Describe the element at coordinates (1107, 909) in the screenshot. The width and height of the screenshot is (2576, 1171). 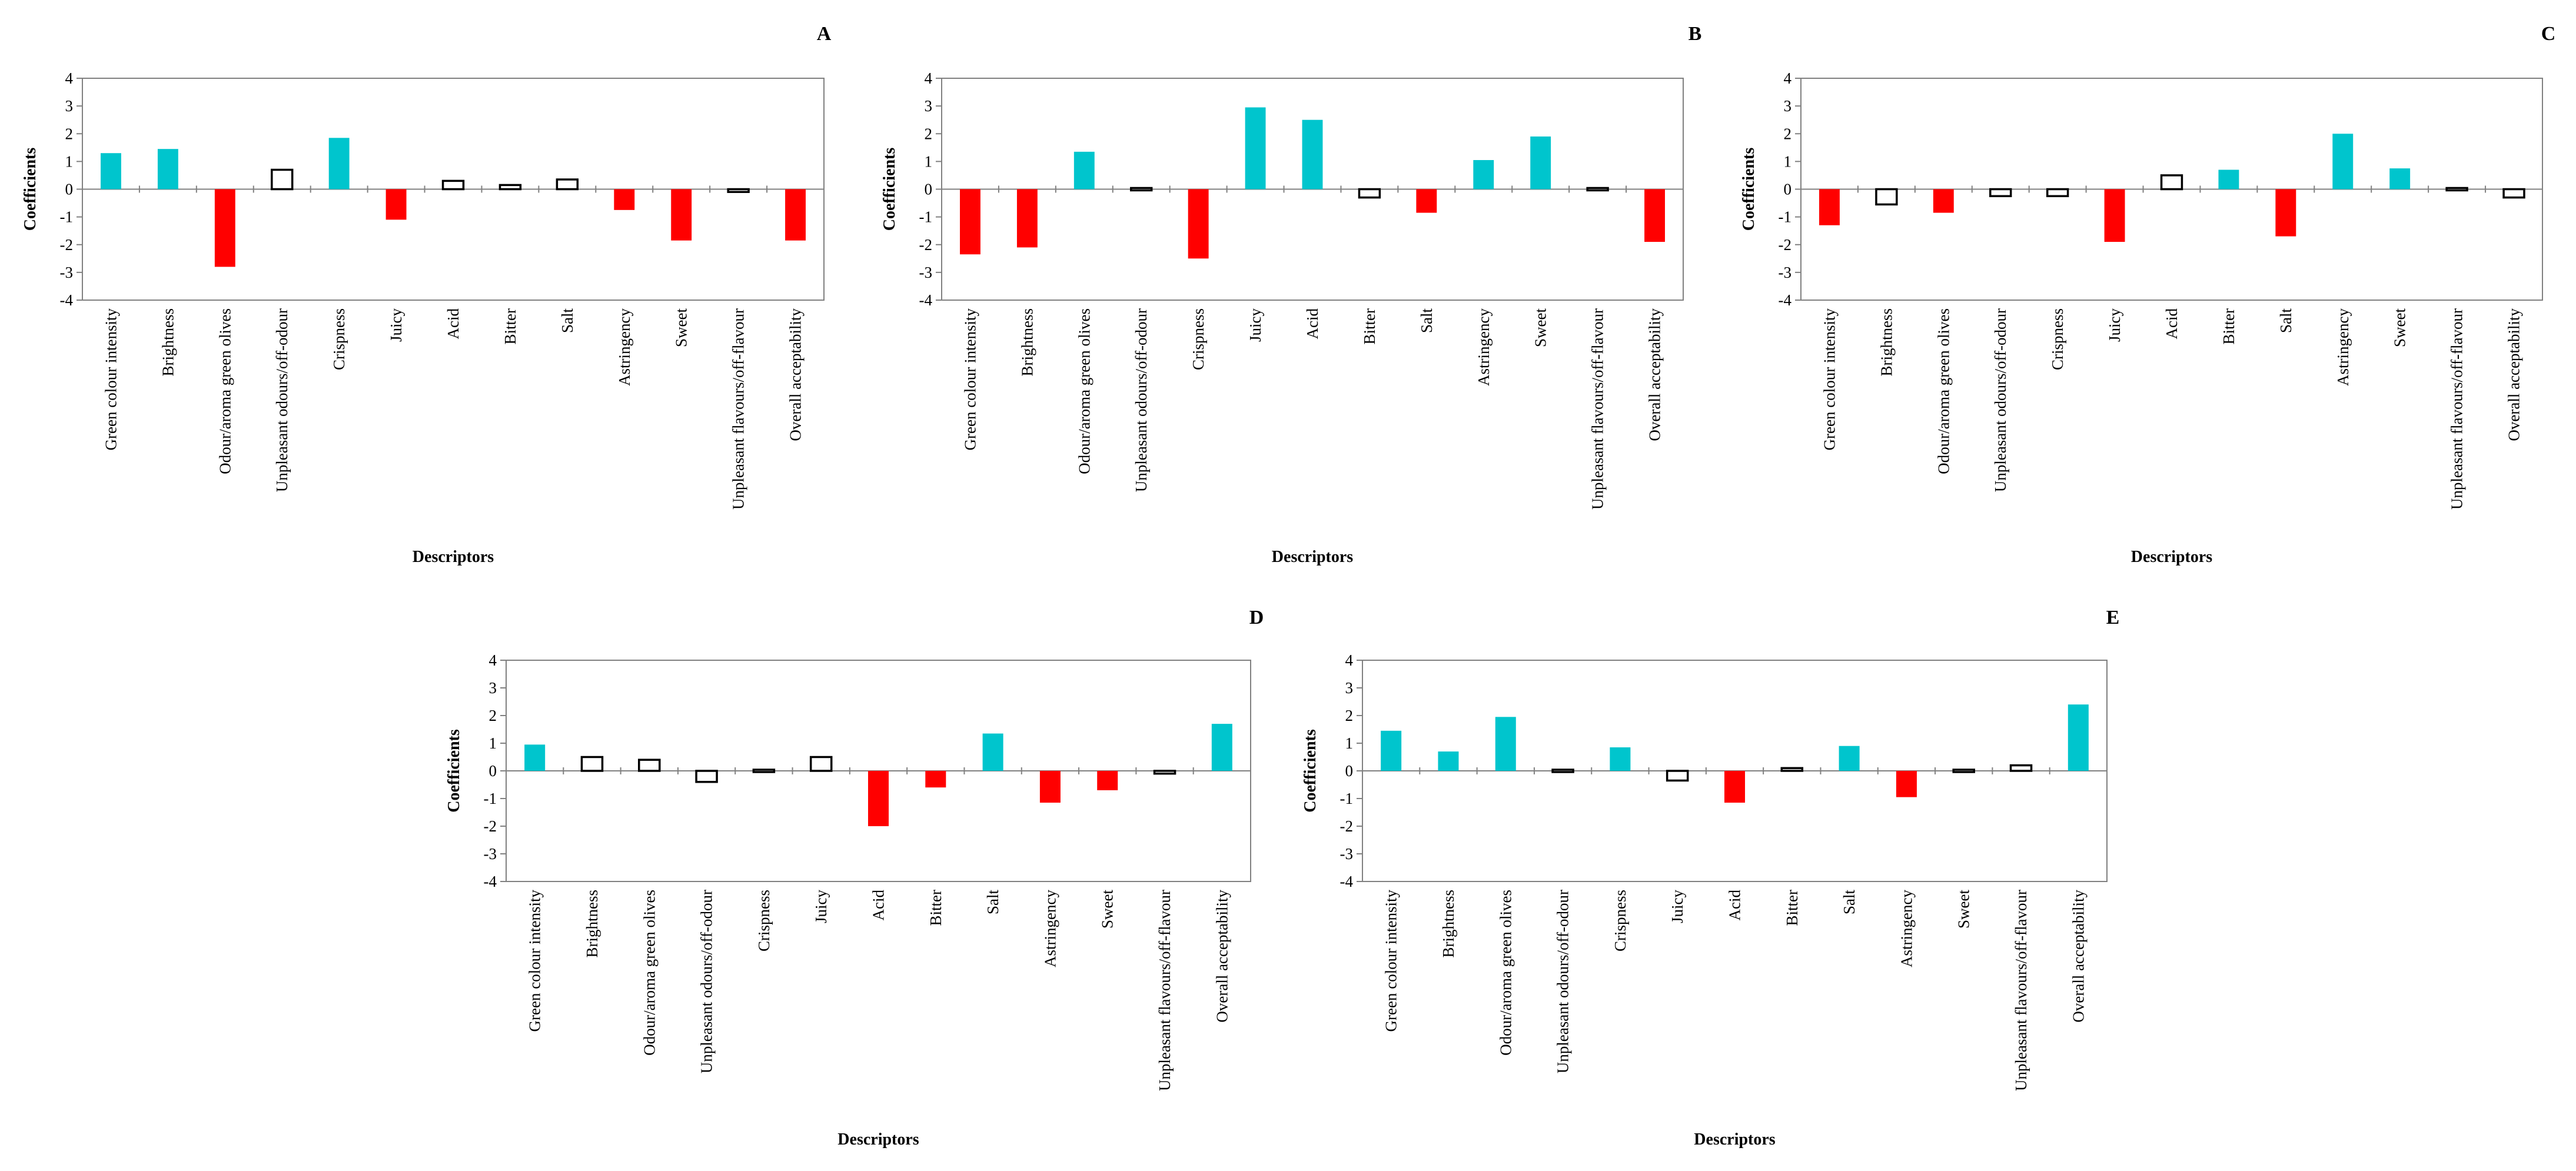
I see `x-category-label: Sweet` at that location.